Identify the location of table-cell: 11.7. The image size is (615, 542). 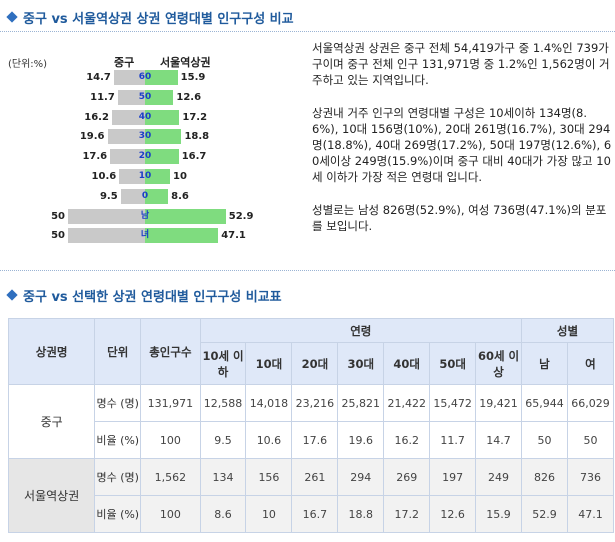
(453, 440).